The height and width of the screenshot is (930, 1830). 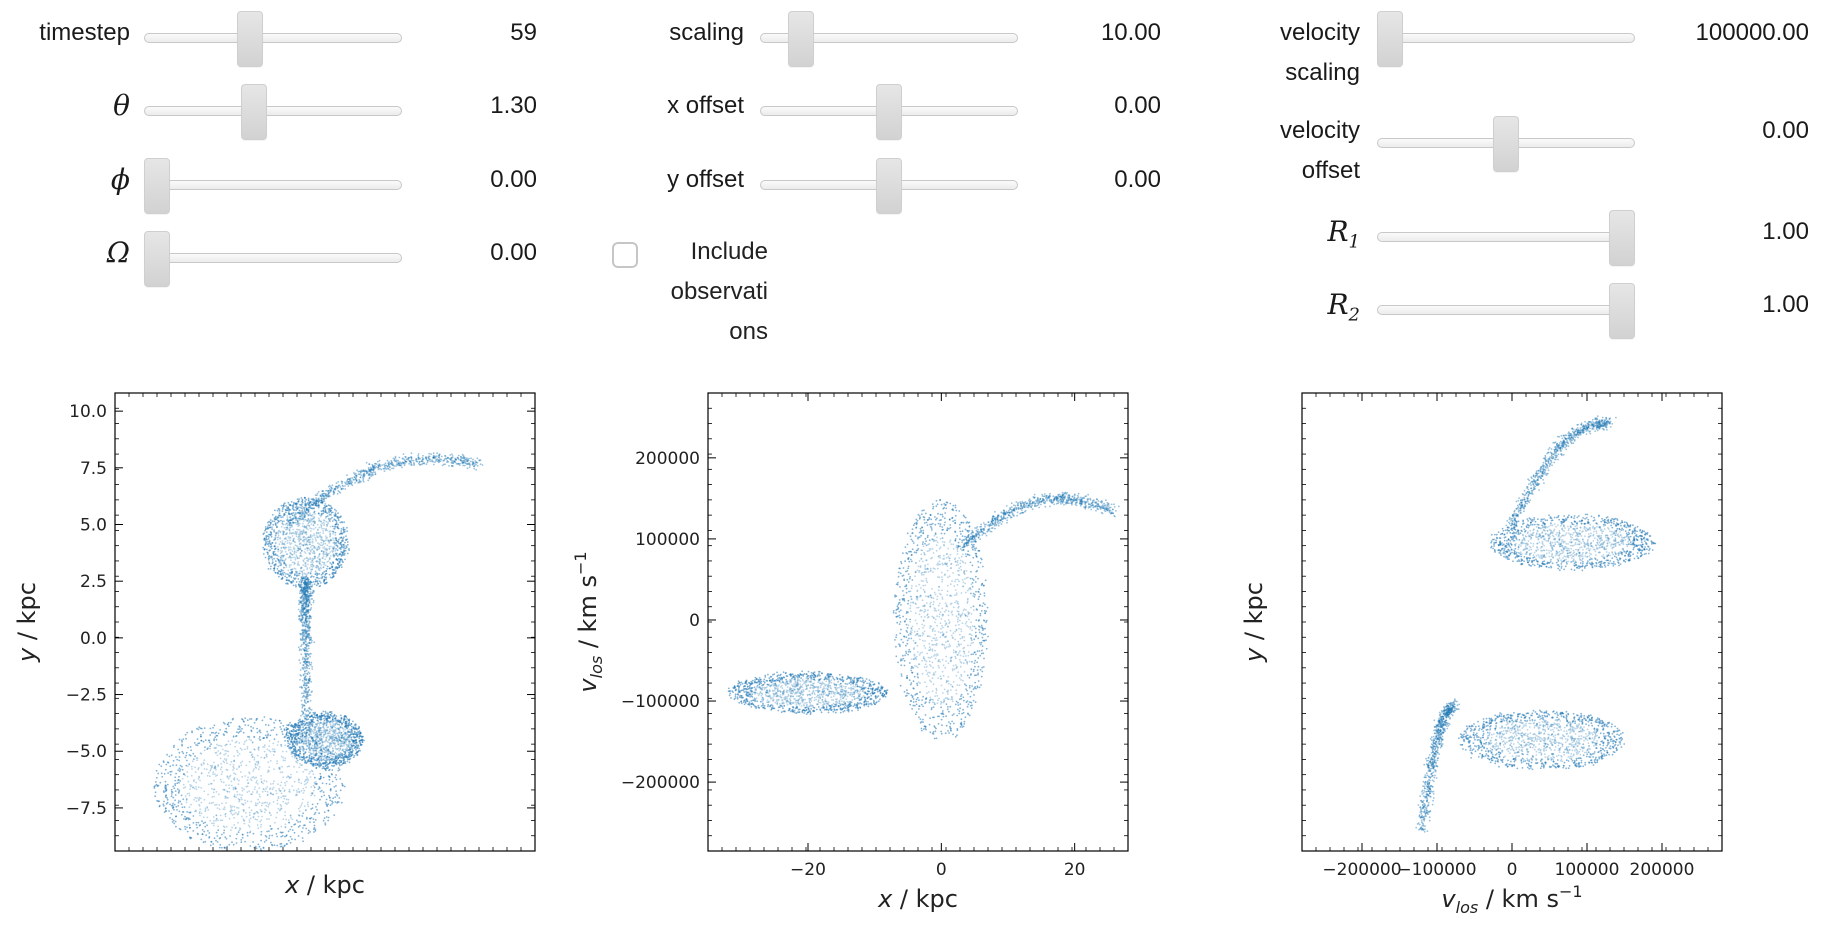 What do you see at coordinates (1622, 238) in the screenshot?
I see `slider-r1-thumb` at bounding box center [1622, 238].